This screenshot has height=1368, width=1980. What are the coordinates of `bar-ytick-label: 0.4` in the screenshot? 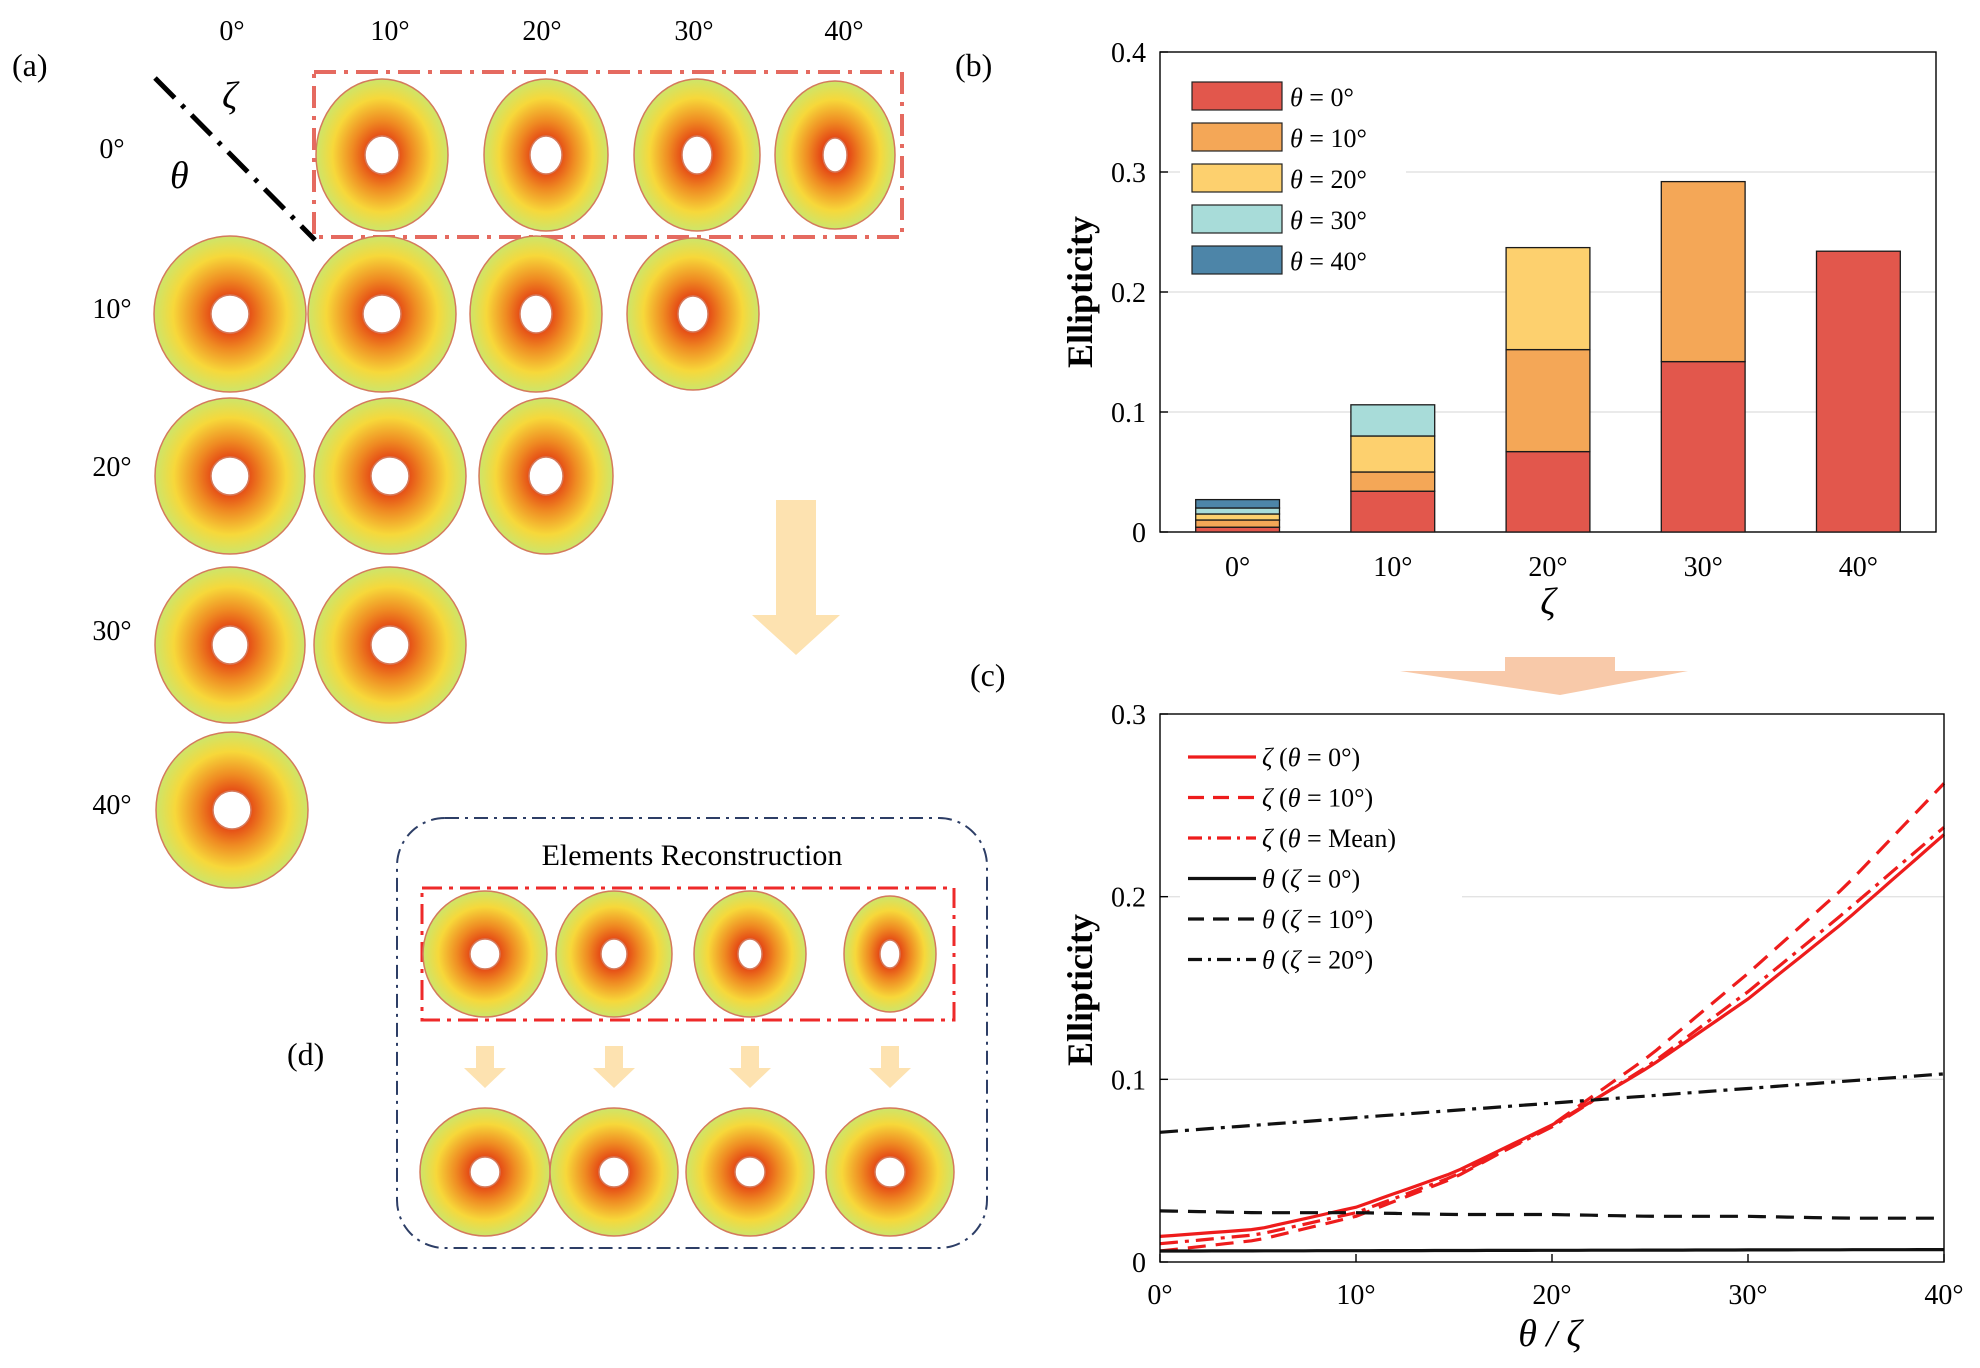 It's located at (1128, 53).